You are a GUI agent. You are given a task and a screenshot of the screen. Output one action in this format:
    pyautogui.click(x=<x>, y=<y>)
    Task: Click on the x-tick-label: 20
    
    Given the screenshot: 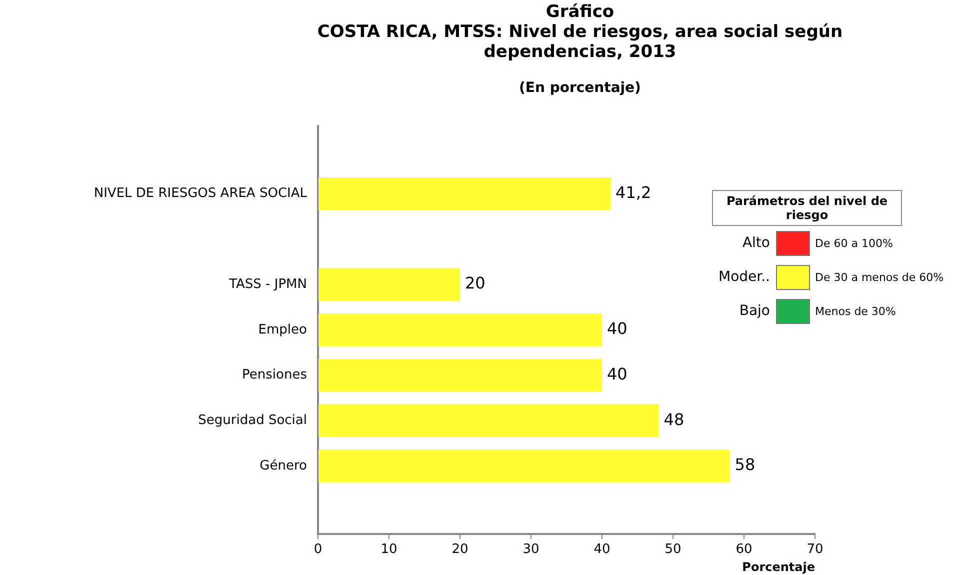 What is the action you would take?
    pyautogui.click(x=460, y=550)
    